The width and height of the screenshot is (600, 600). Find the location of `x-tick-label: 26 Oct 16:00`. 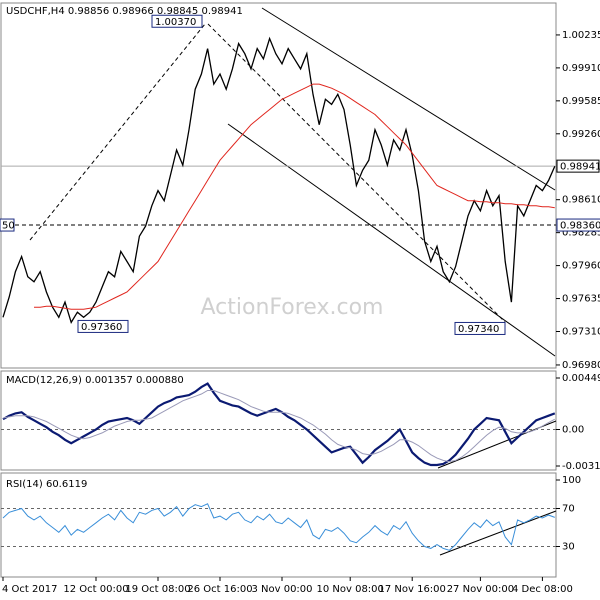

x-tick-label: 26 Oct 16:00 is located at coordinates (219, 589).